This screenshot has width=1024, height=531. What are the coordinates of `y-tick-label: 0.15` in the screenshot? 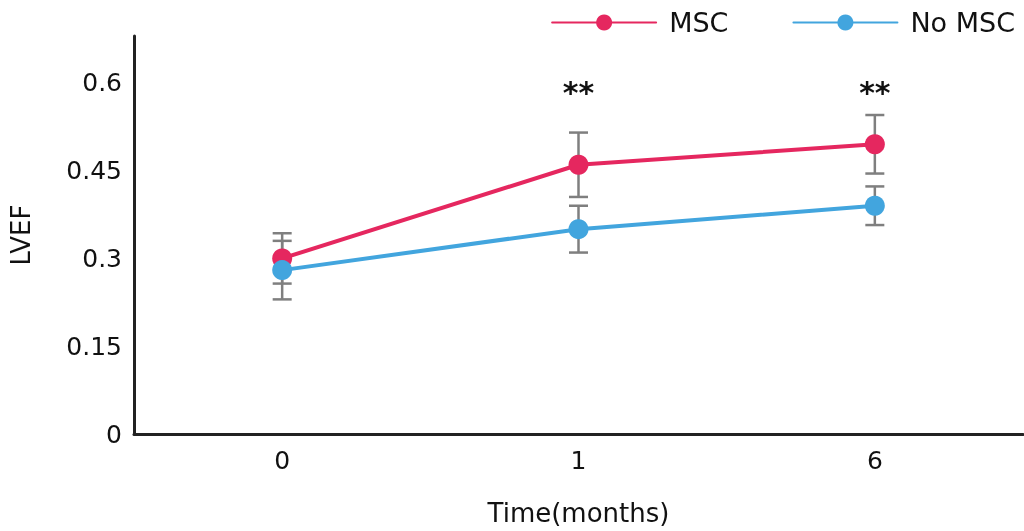 It's located at (94, 346).